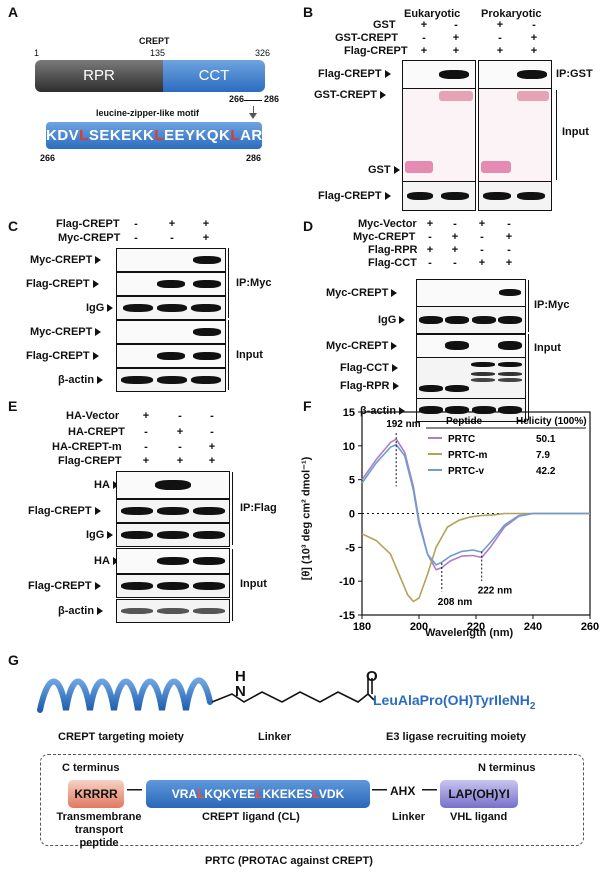 This screenshot has height=873, width=601. What do you see at coordinates (206, 238) in the screenshot?
I see `c-mark: +` at bounding box center [206, 238].